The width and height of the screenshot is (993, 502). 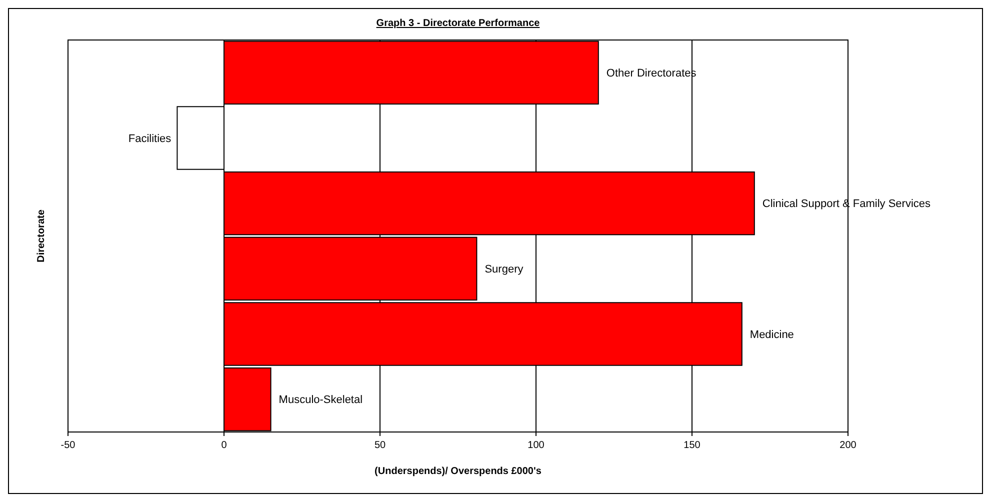 What do you see at coordinates (536, 445) in the screenshot?
I see `x-tick-label: 100` at bounding box center [536, 445].